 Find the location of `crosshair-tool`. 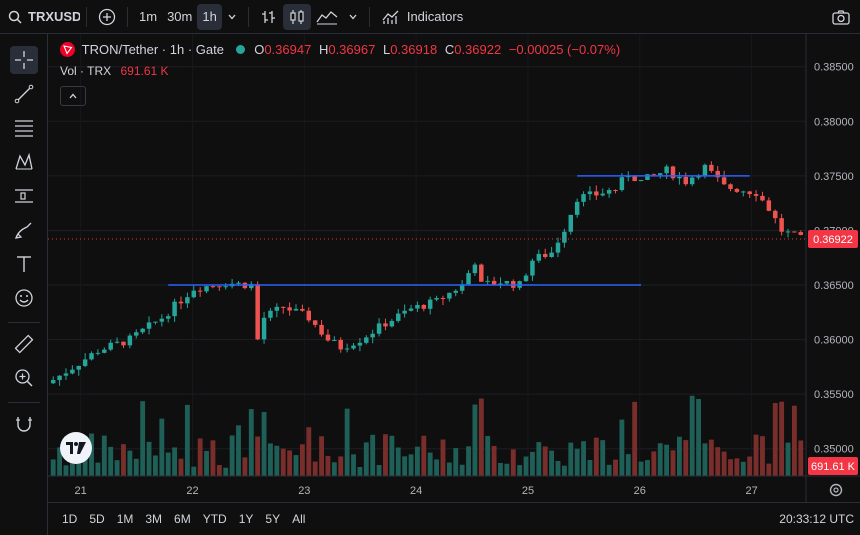

crosshair-tool is located at coordinates (24, 60).